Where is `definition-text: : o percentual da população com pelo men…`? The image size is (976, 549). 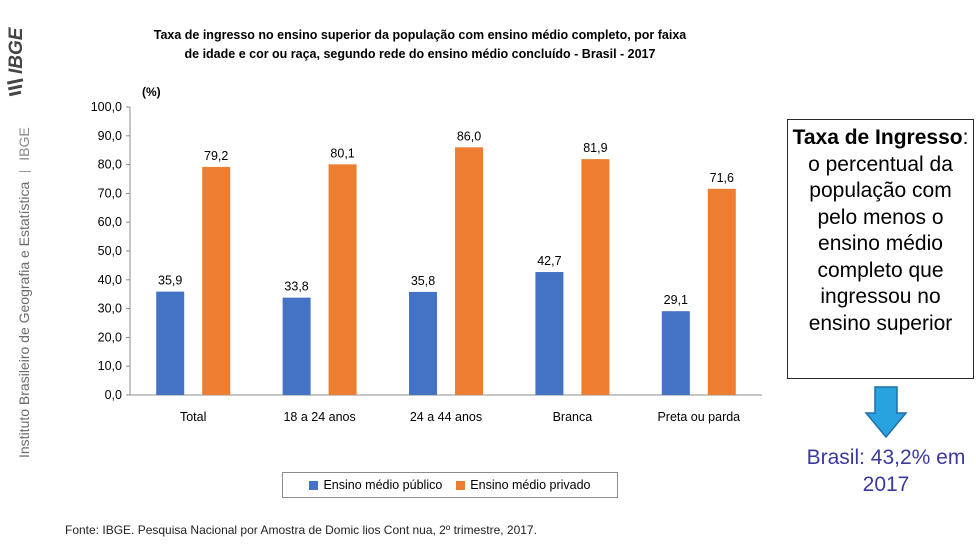 definition-text: : o percentual da população com pelo men… is located at coordinates (888, 230).